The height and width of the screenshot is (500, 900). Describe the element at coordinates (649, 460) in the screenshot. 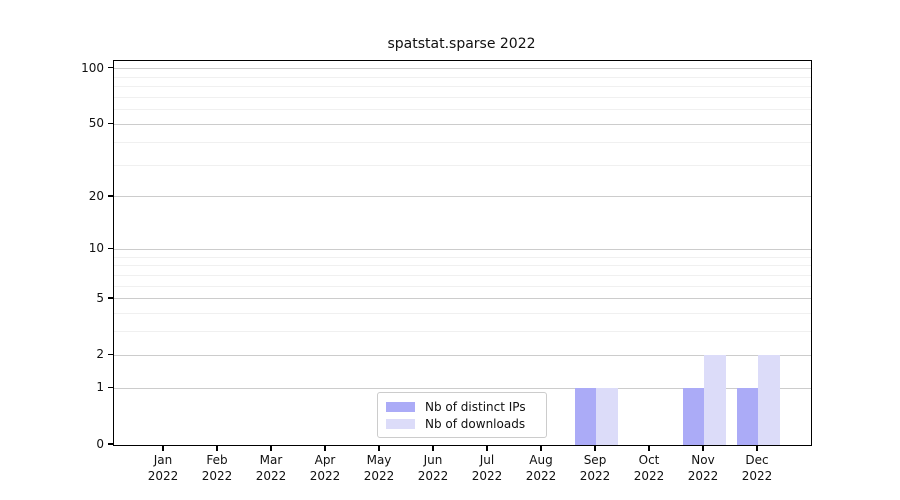

I see `x-tick-month: Oct` at that location.